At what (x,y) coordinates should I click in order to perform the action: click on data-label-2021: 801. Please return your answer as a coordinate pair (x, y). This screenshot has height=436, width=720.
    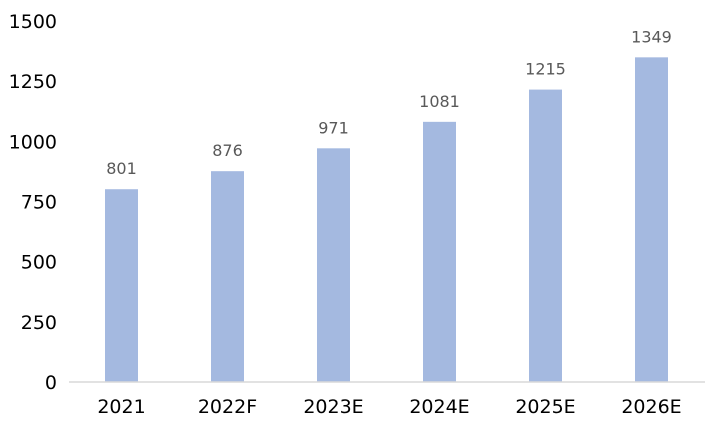
    Looking at the image, I should click on (121, 168).